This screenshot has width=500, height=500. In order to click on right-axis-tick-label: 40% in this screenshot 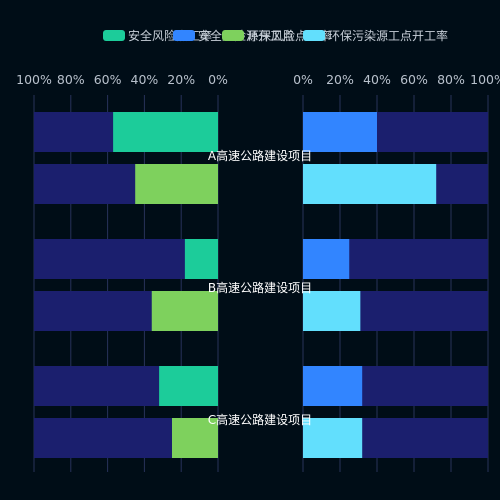, I will do `click(377, 79)`.